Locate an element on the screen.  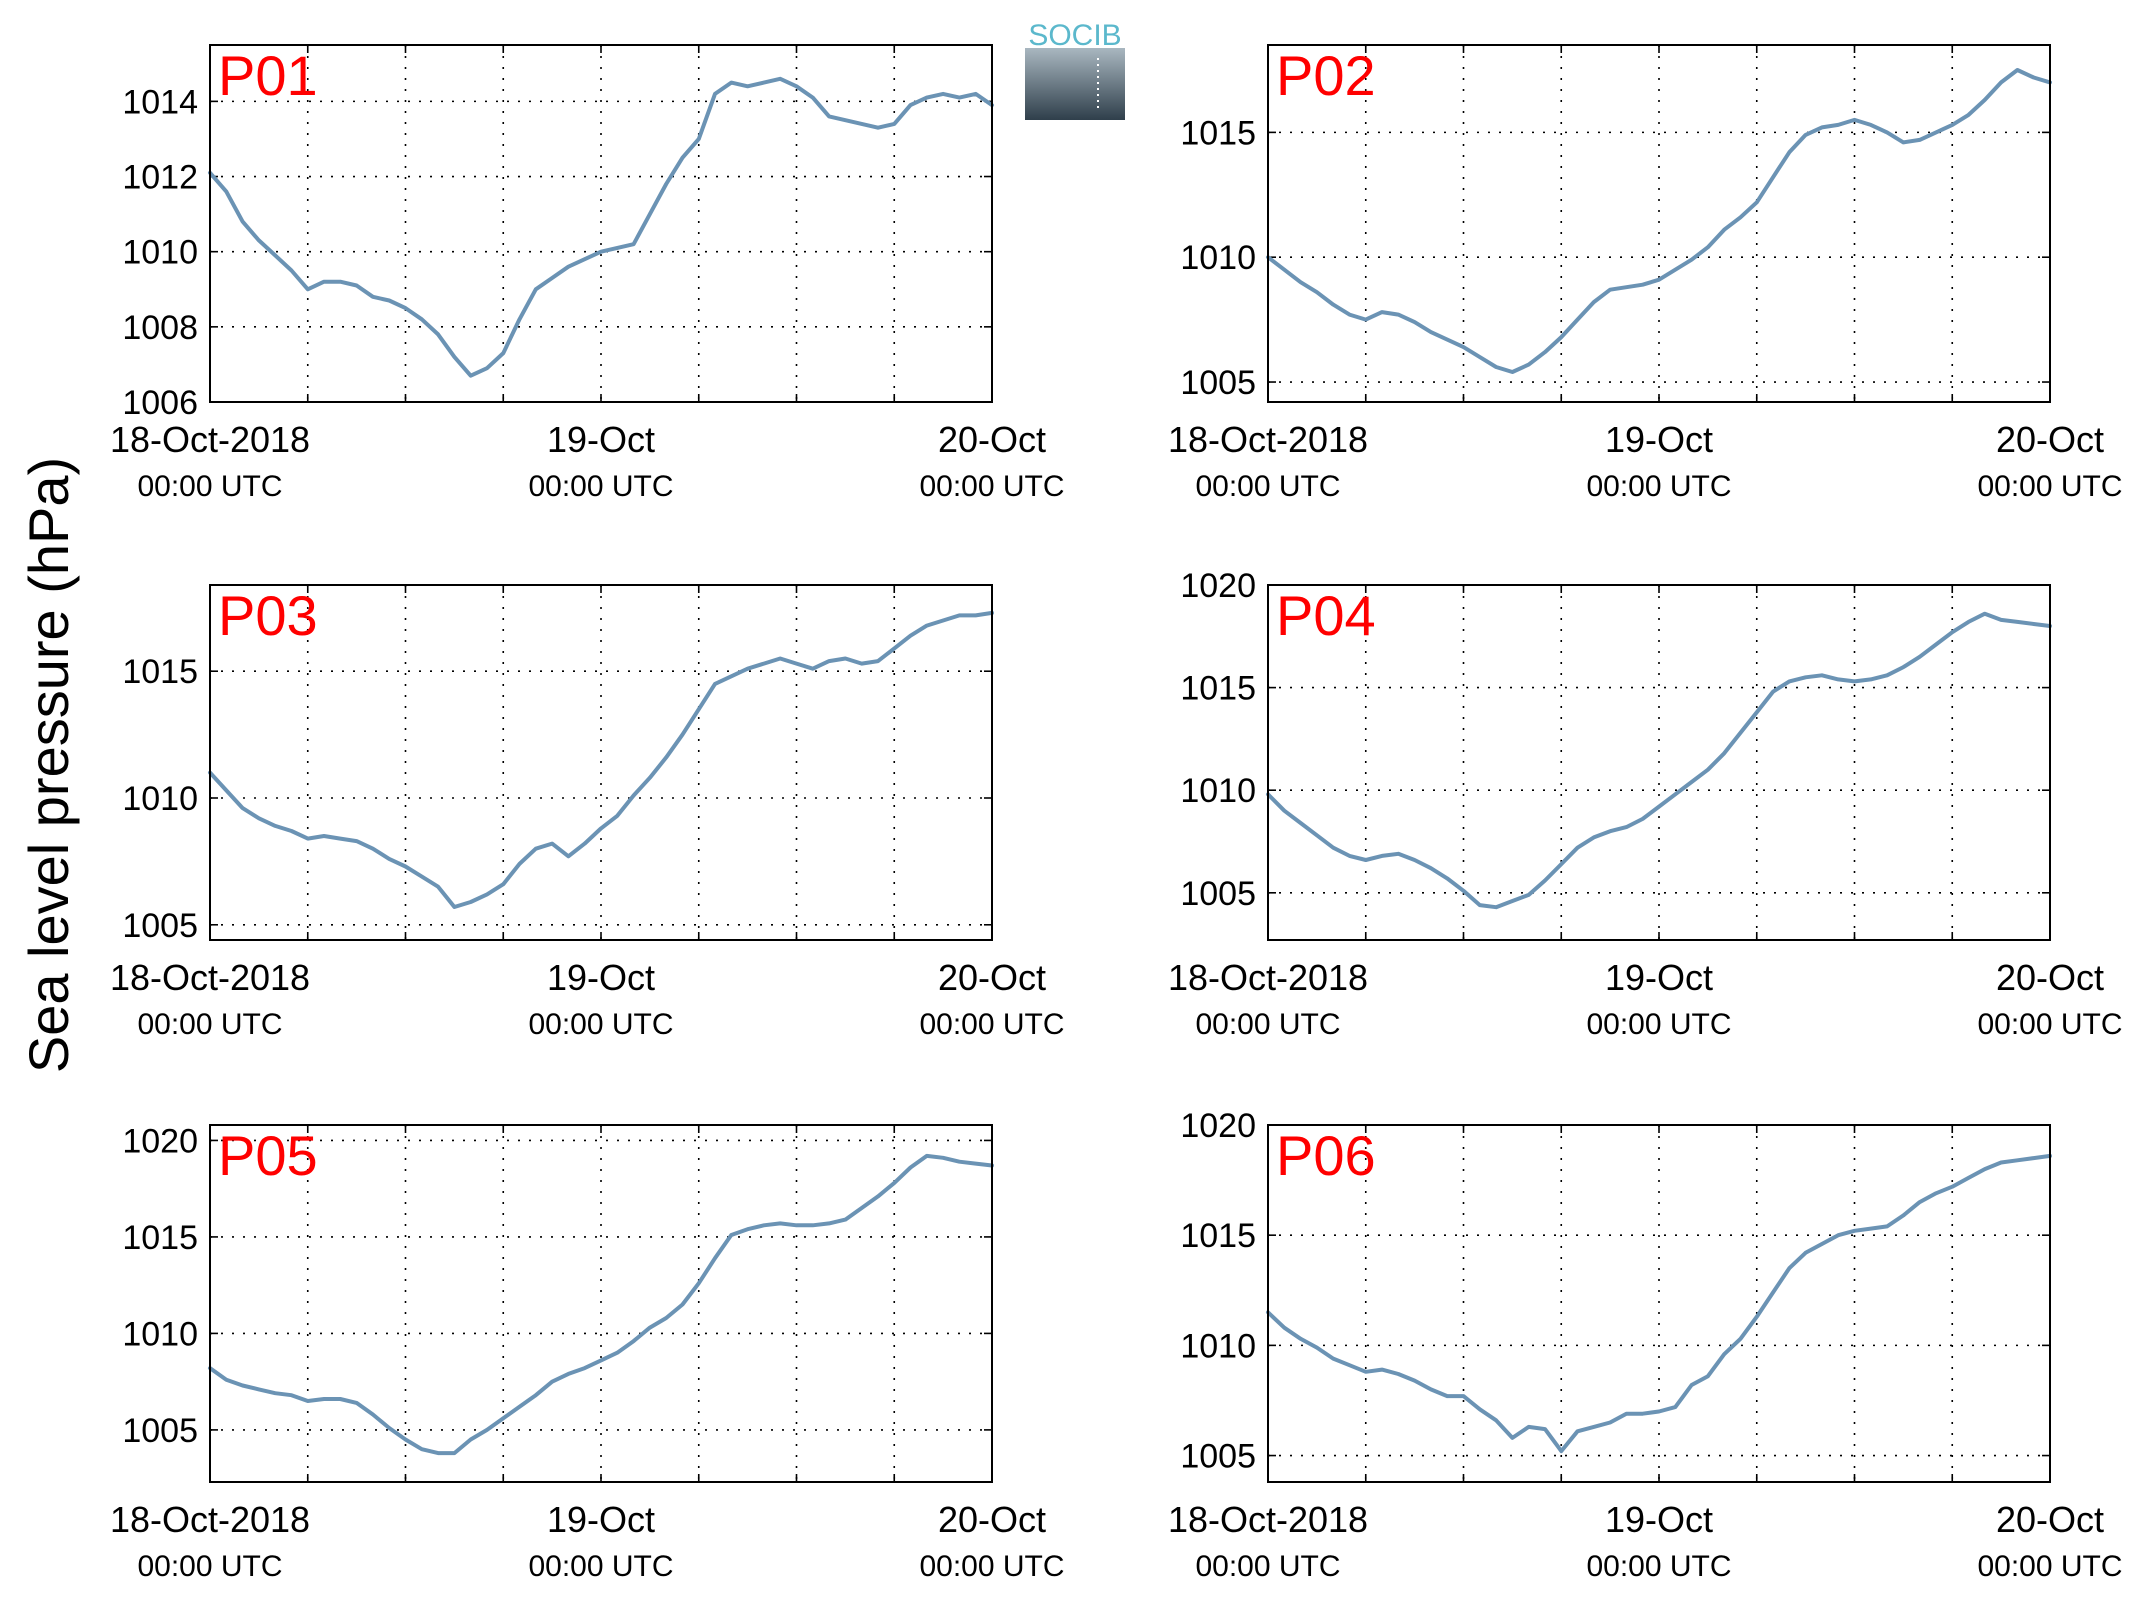
plot-frame is located at coordinates (1659, 223).